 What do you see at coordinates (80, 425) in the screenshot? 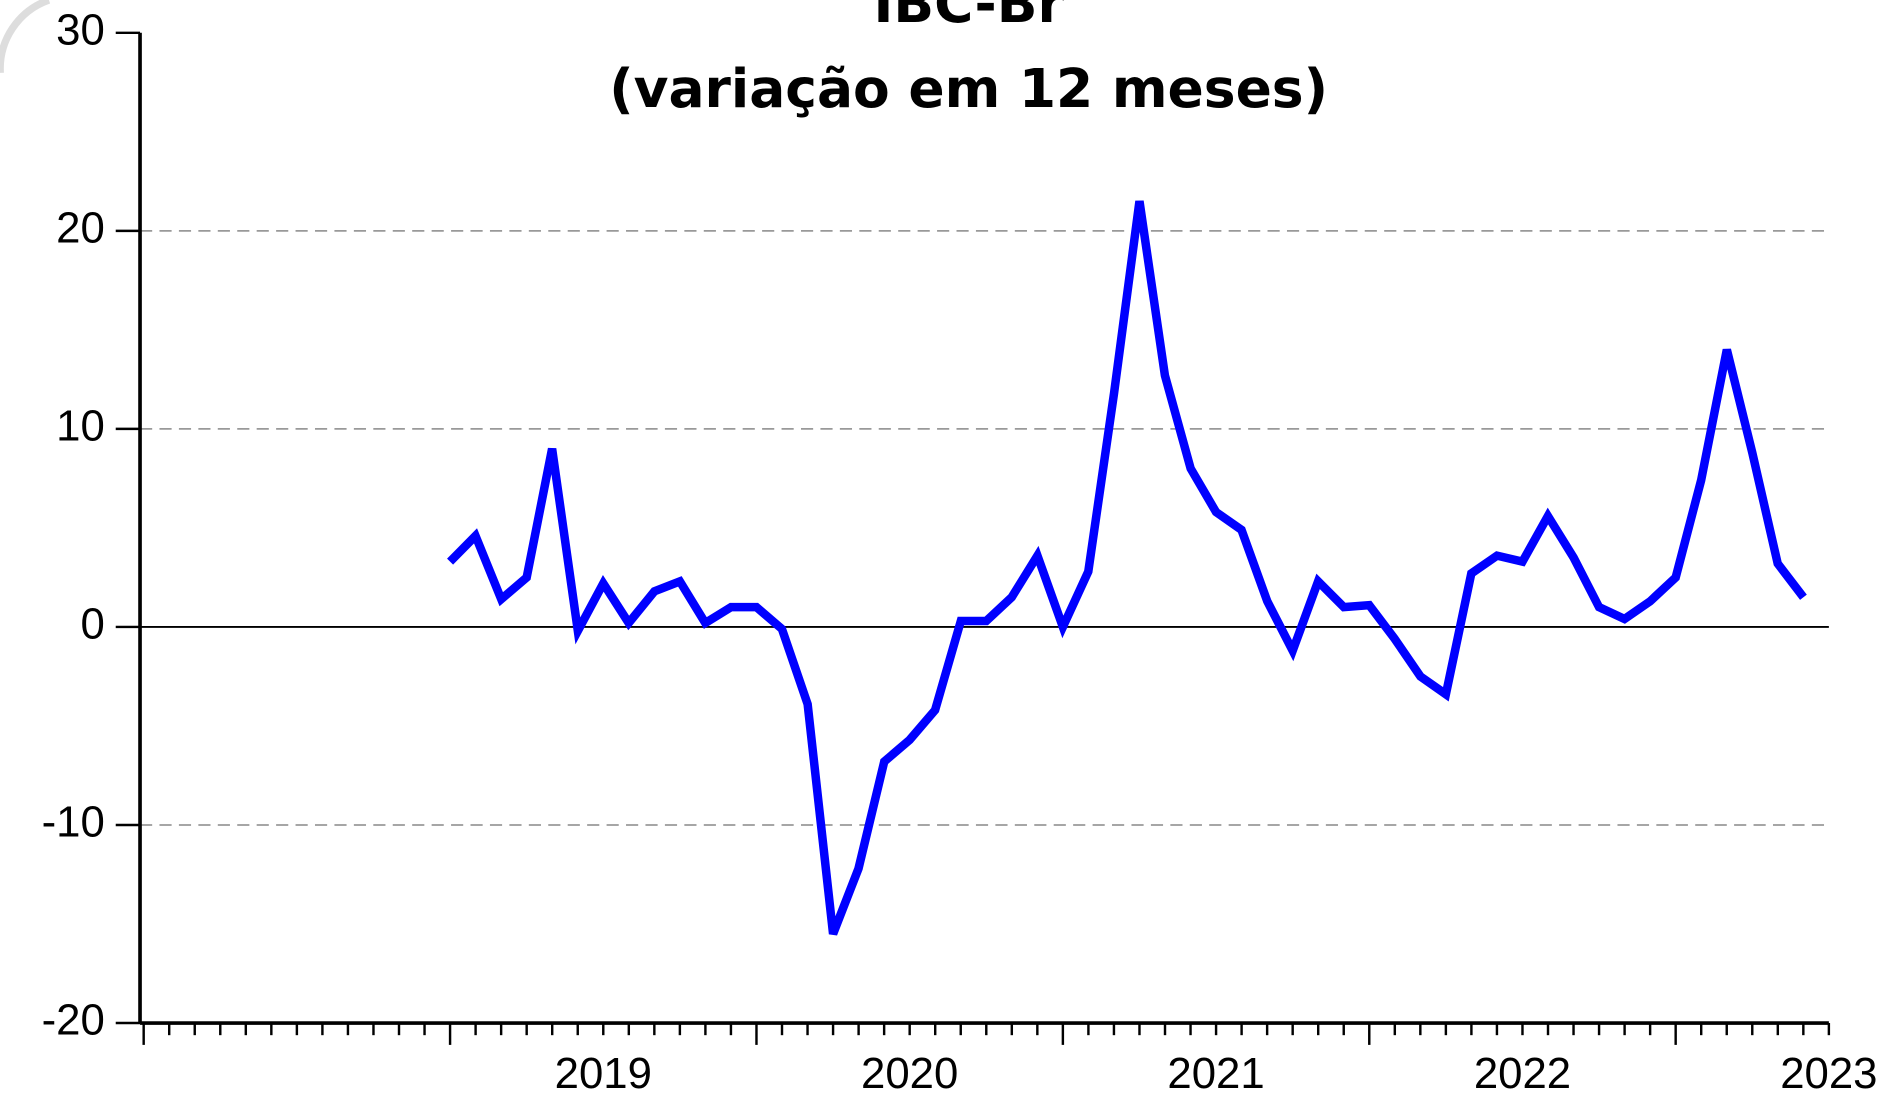
I see `y-tick-label: 10` at bounding box center [80, 425].